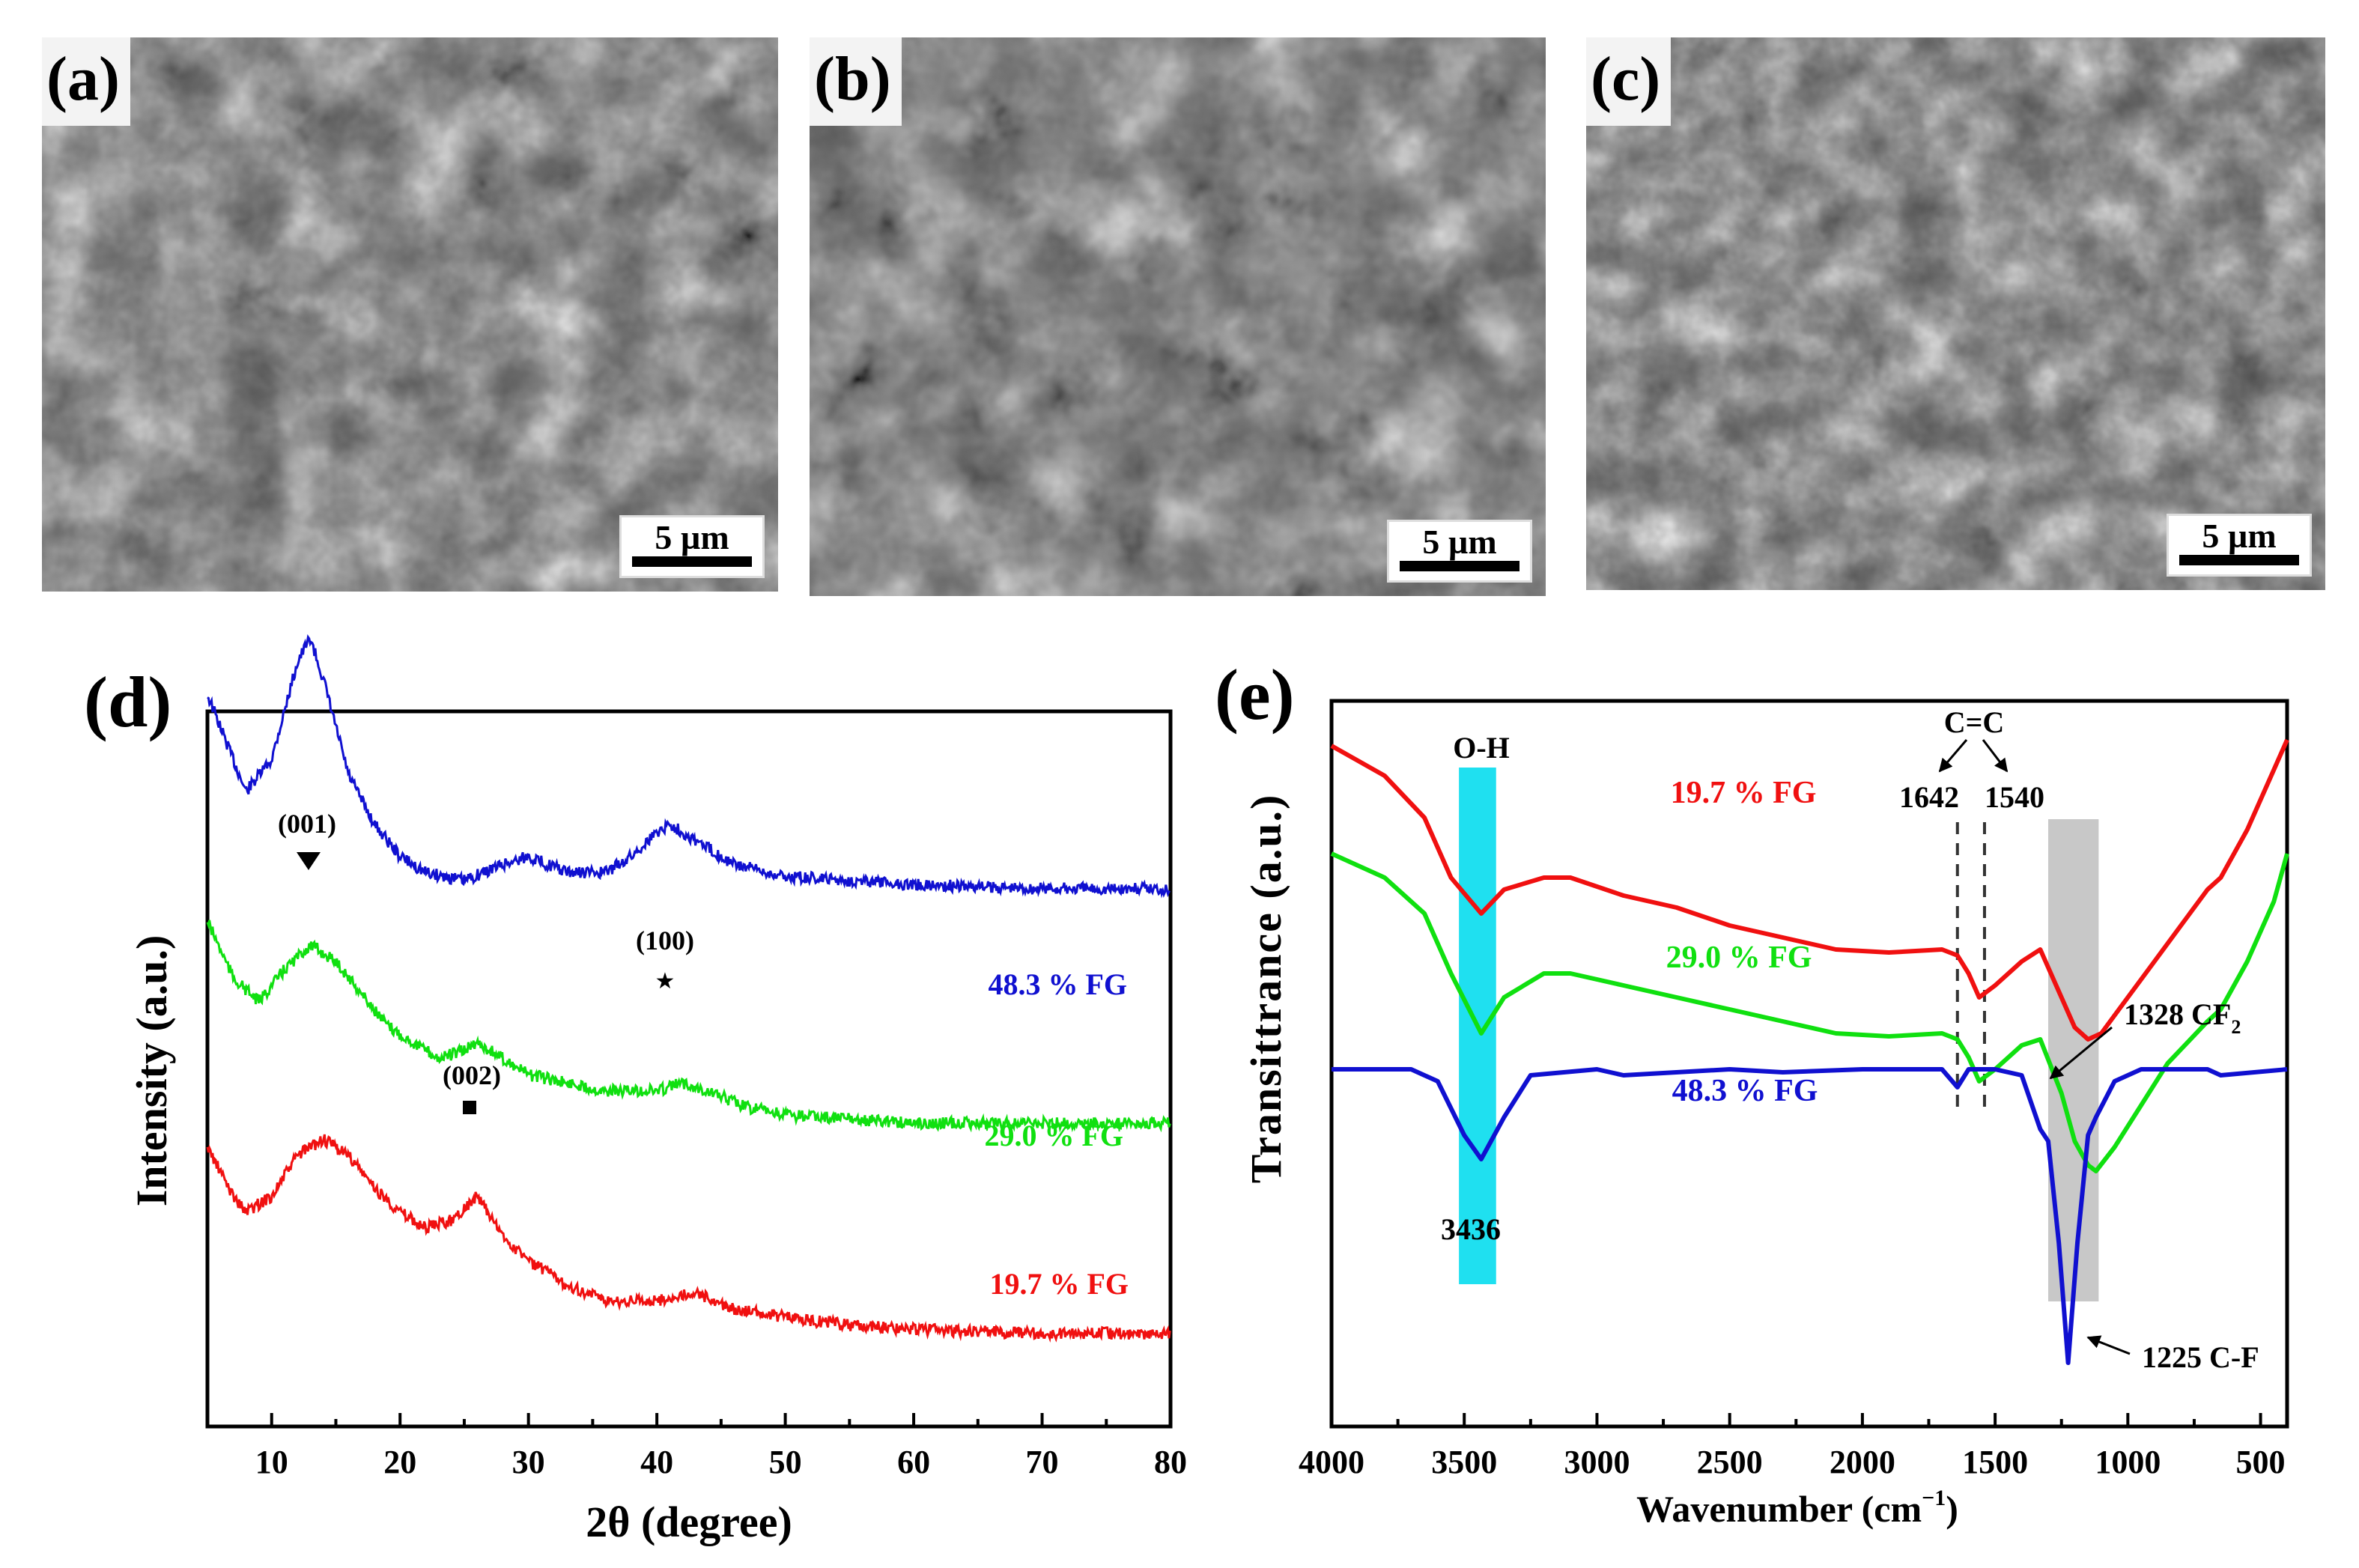 Image resolution: width=2359 pixels, height=1568 pixels. I want to click on x-axis-label: Wavenumber (cm−1), so click(1797, 1508).